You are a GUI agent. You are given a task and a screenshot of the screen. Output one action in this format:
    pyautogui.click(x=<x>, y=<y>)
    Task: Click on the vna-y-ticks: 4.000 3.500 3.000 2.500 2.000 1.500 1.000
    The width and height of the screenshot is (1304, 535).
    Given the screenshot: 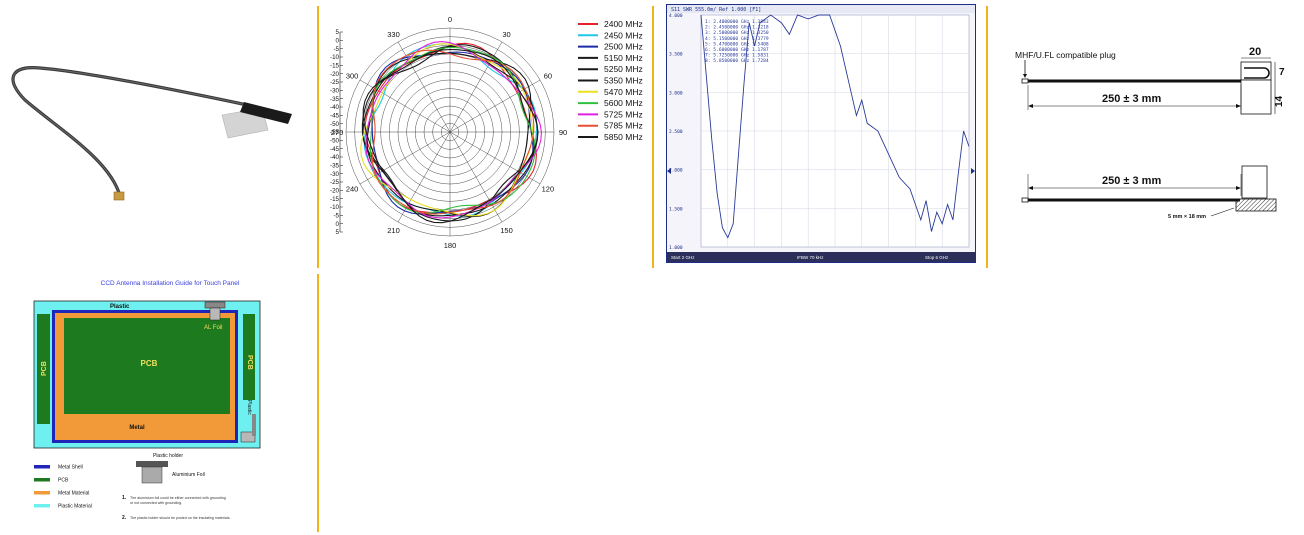 What is the action you would take?
    pyautogui.click(x=676, y=132)
    